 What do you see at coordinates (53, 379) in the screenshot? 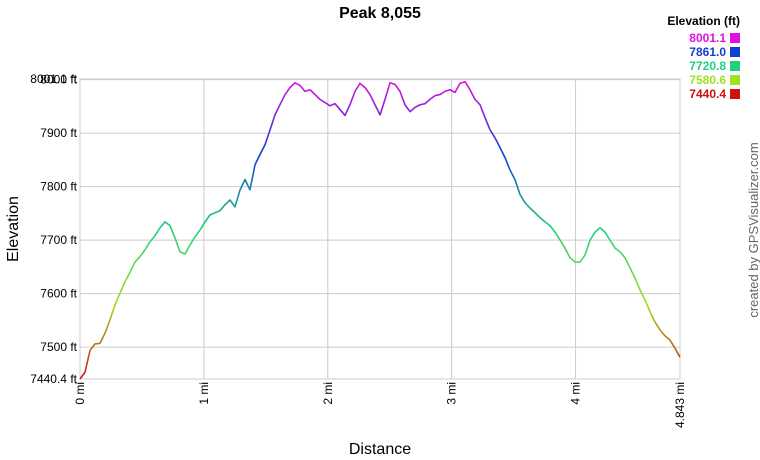
I see `y-tick-label: 7440.4 ft` at bounding box center [53, 379].